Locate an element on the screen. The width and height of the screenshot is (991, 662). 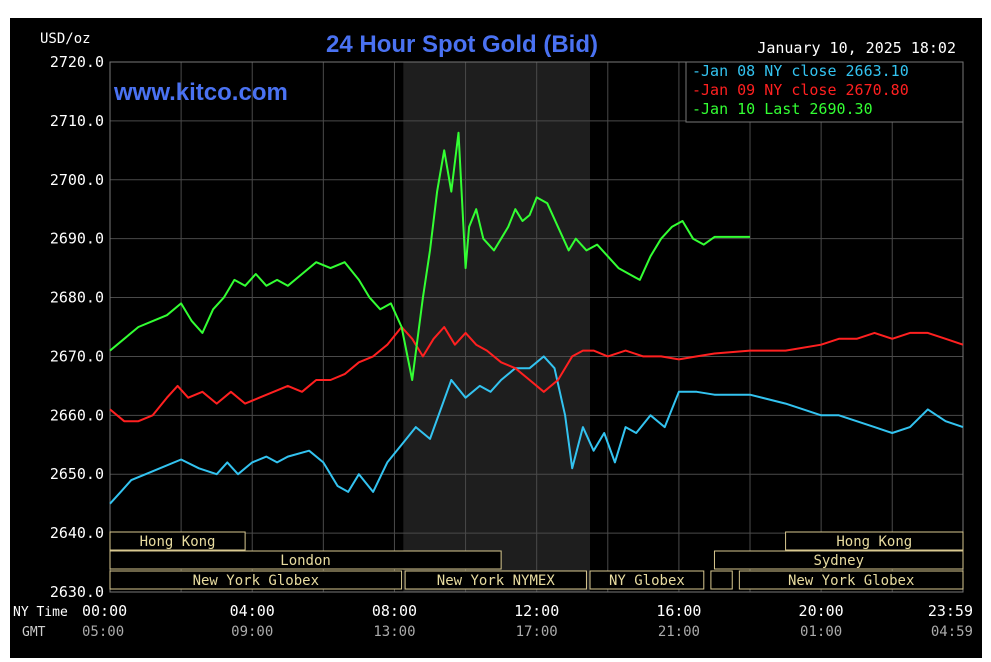
x-tick-label-ny: 12:00 is located at coordinates (536, 611).